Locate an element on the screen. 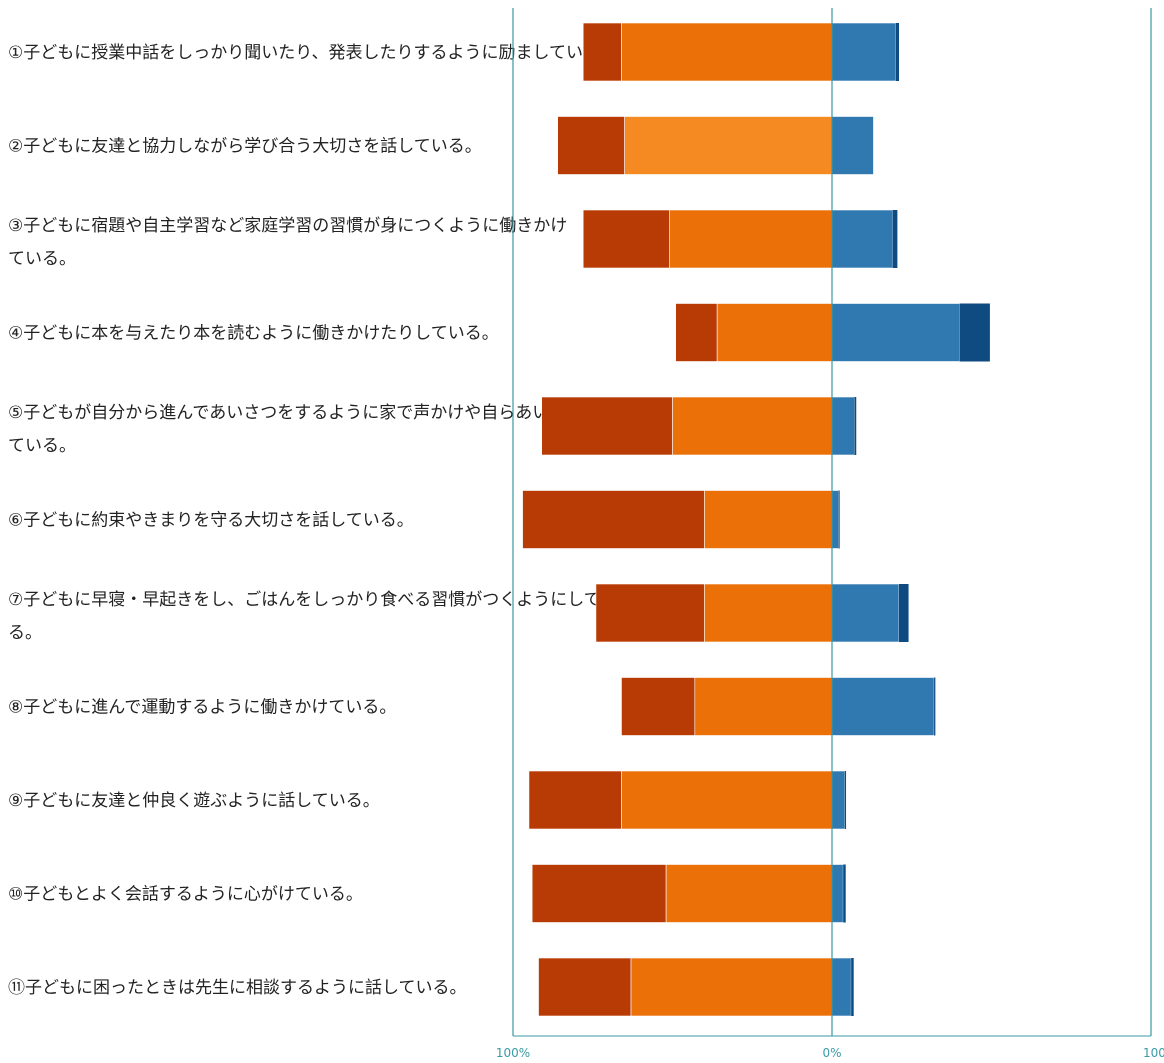 This screenshot has height=1063, width=1164. category-label: ⑩子どもとよく会話するように心がけている。 is located at coordinates (185, 895).